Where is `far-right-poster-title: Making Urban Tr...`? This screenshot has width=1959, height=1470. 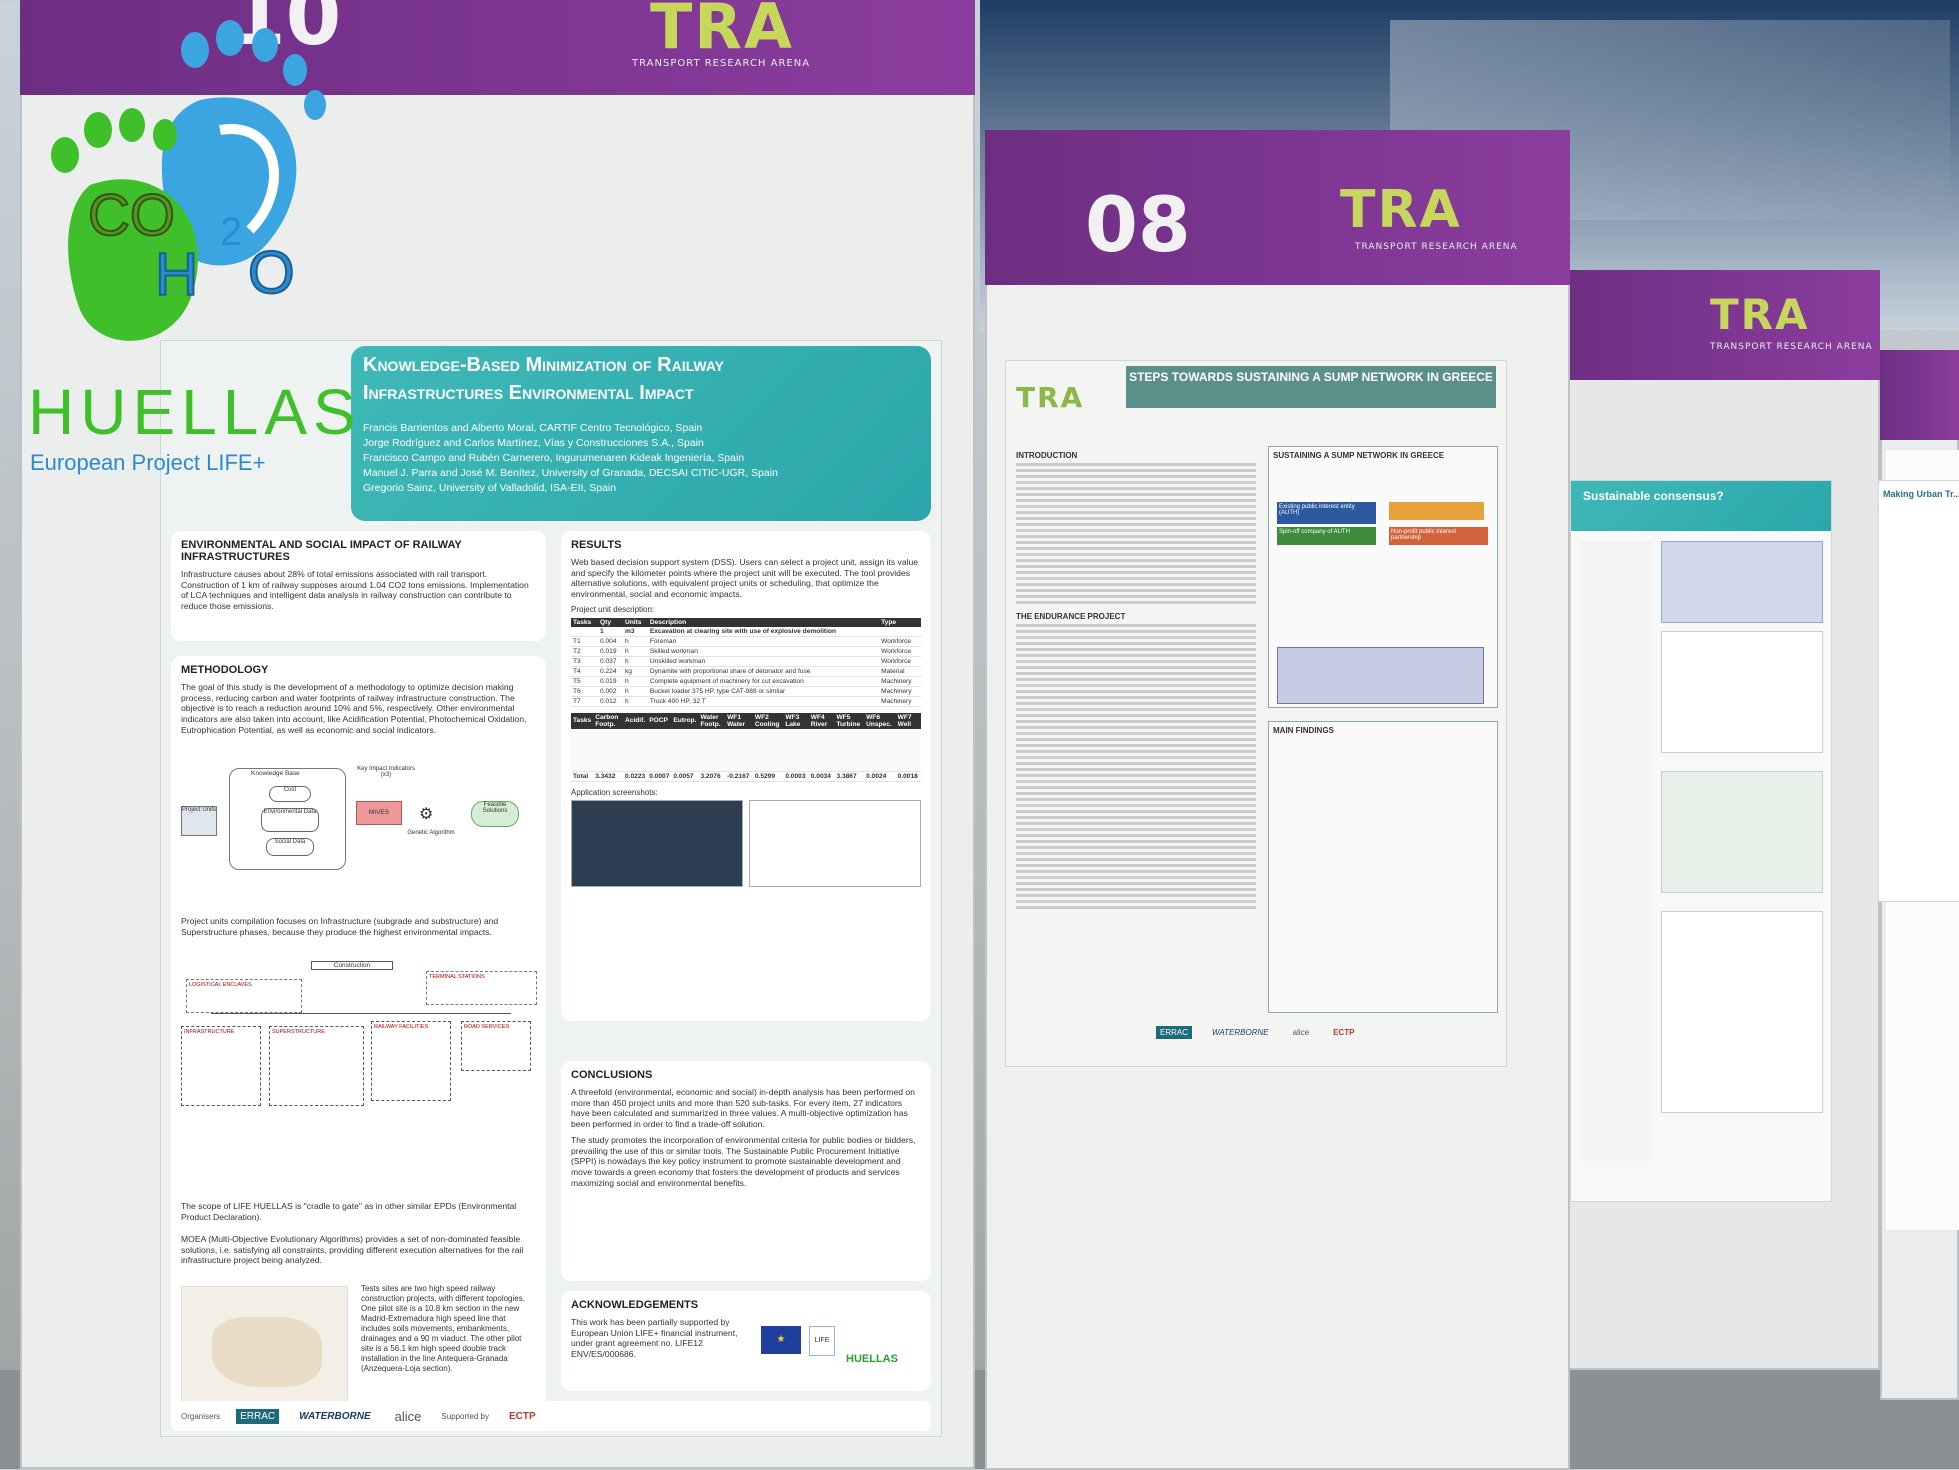
far-right-poster-title: Making Urban Tr... is located at coordinates (1921, 494).